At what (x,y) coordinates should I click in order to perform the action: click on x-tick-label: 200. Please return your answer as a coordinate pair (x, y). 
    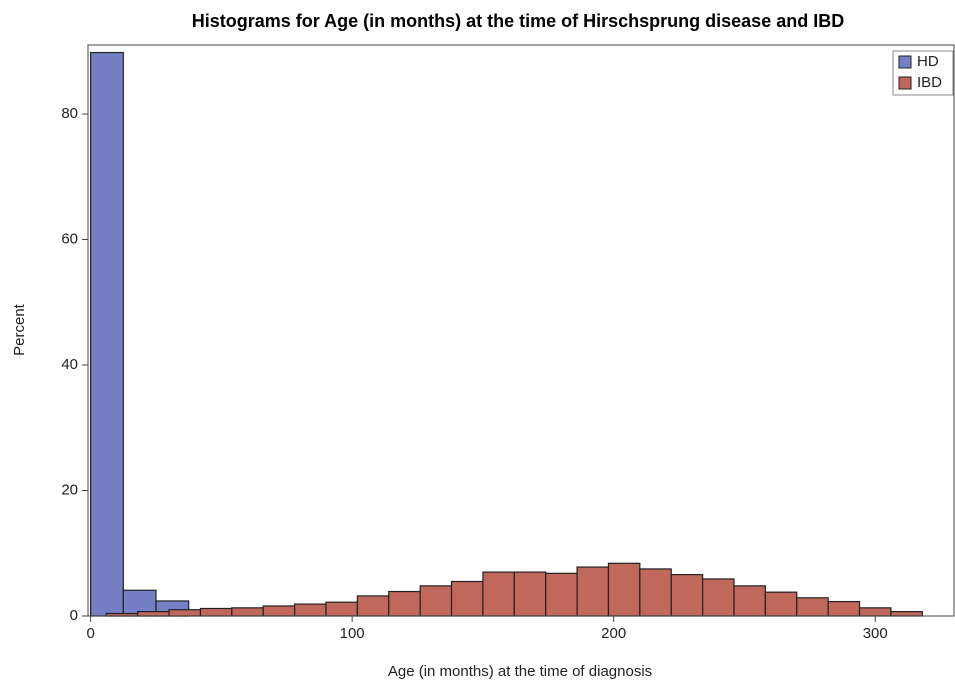
    Looking at the image, I should click on (613, 633).